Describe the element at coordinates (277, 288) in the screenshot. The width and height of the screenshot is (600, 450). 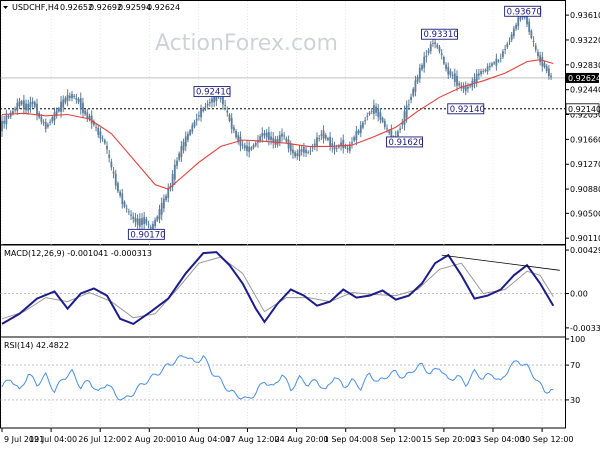
I see `macd-signal-line` at that location.